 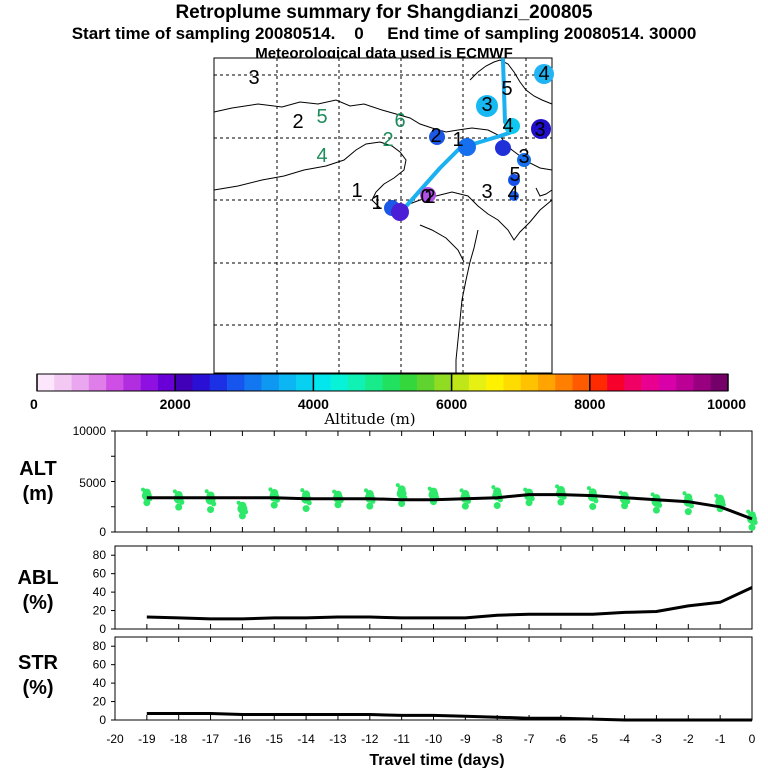 What do you see at coordinates (433, 678) in the screenshot?
I see `str-panel-frame` at bounding box center [433, 678].